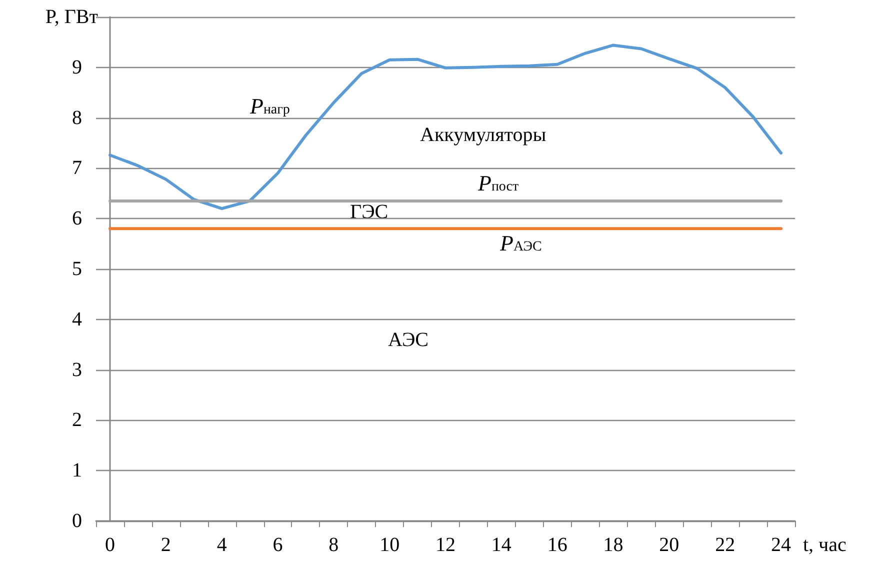  I want to click on x-tick-label: 14, so click(501, 545).